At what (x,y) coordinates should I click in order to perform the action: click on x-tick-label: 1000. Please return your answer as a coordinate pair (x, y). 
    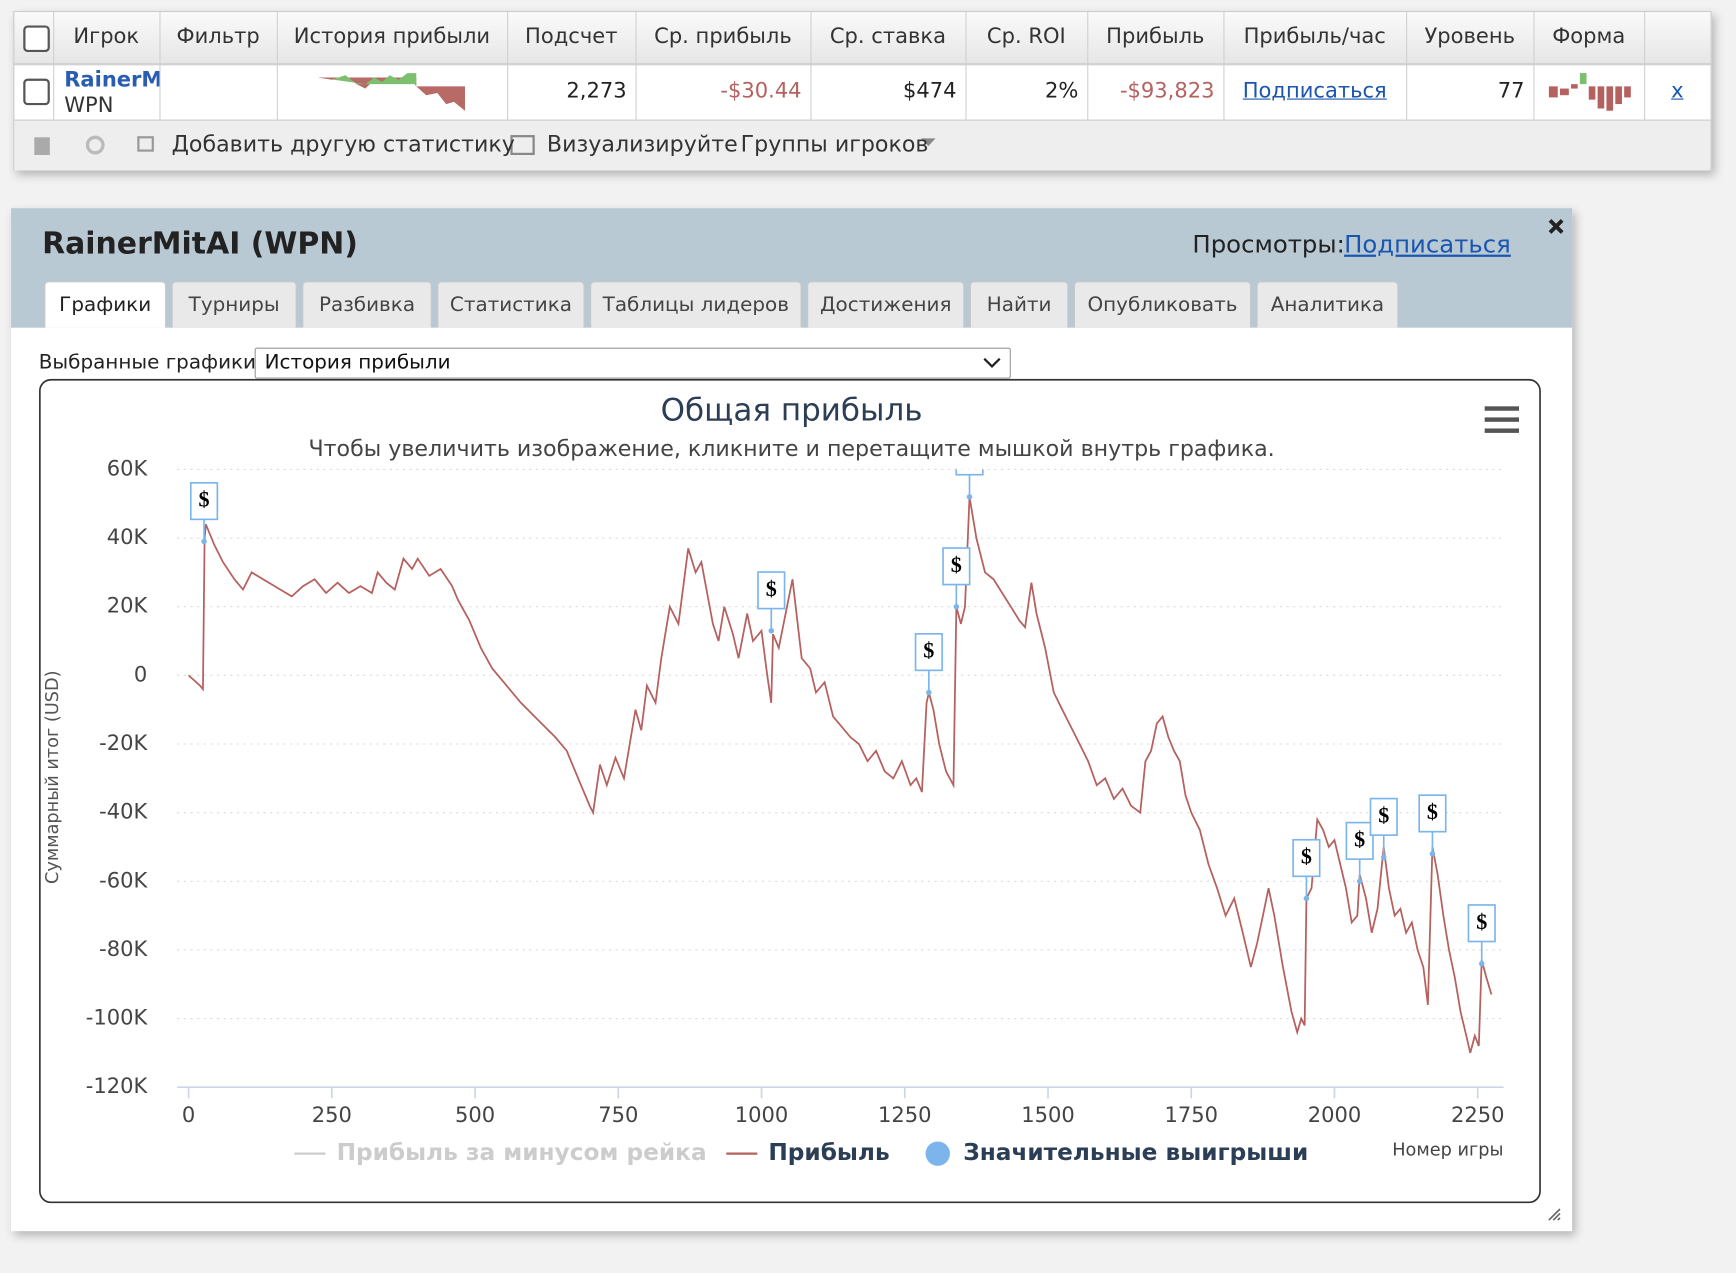
    Looking at the image, I should click on (761, 1114).